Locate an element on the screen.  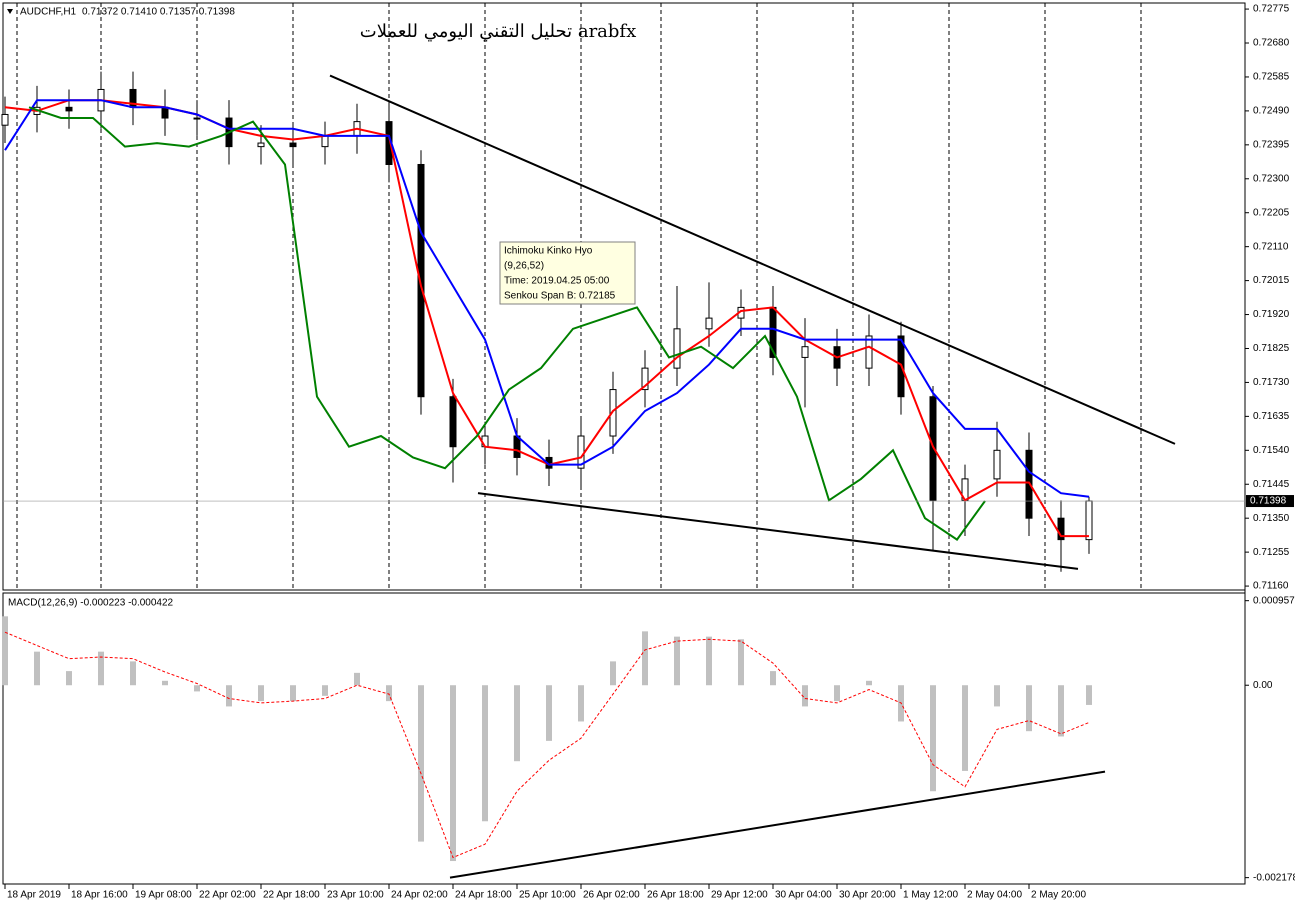
x-tick-label: 25 Apr 10:00 is located at coordinates (547, 895).